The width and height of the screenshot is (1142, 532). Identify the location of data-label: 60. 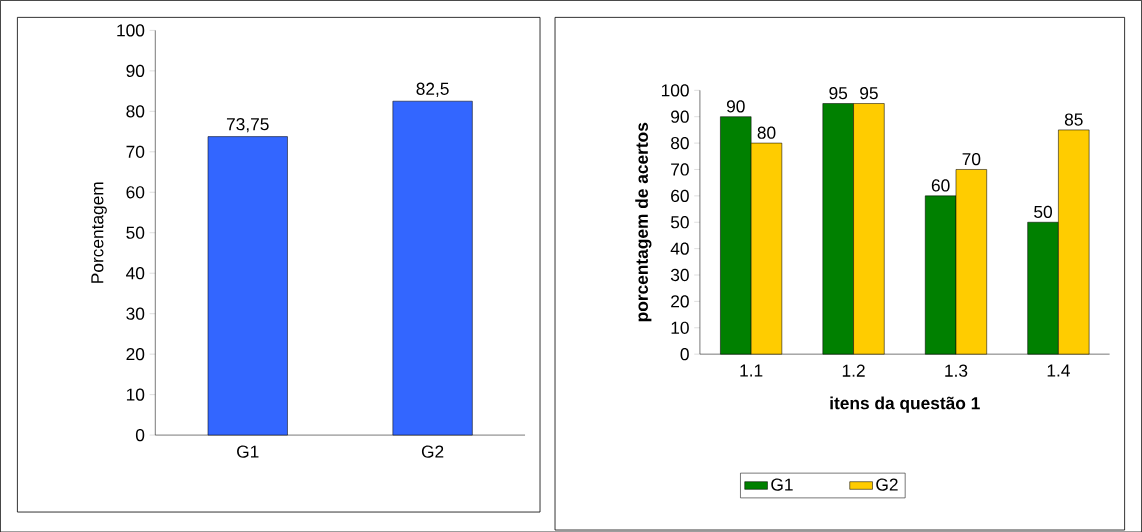
(940, 185).